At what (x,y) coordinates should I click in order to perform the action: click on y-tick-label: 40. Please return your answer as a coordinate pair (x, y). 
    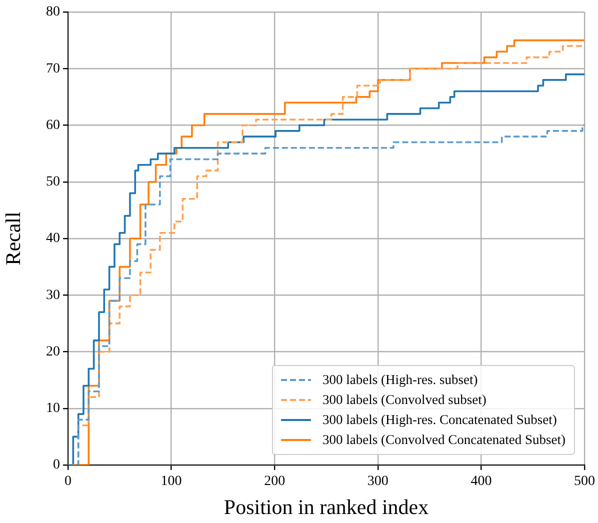
    Looking at the image, I should click on (53, 238).